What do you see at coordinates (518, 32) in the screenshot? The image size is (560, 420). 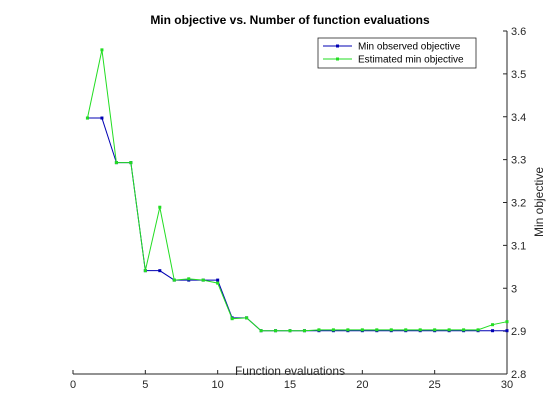 I see `y-tick-label: 3.6` at bounding box center [518, 32].